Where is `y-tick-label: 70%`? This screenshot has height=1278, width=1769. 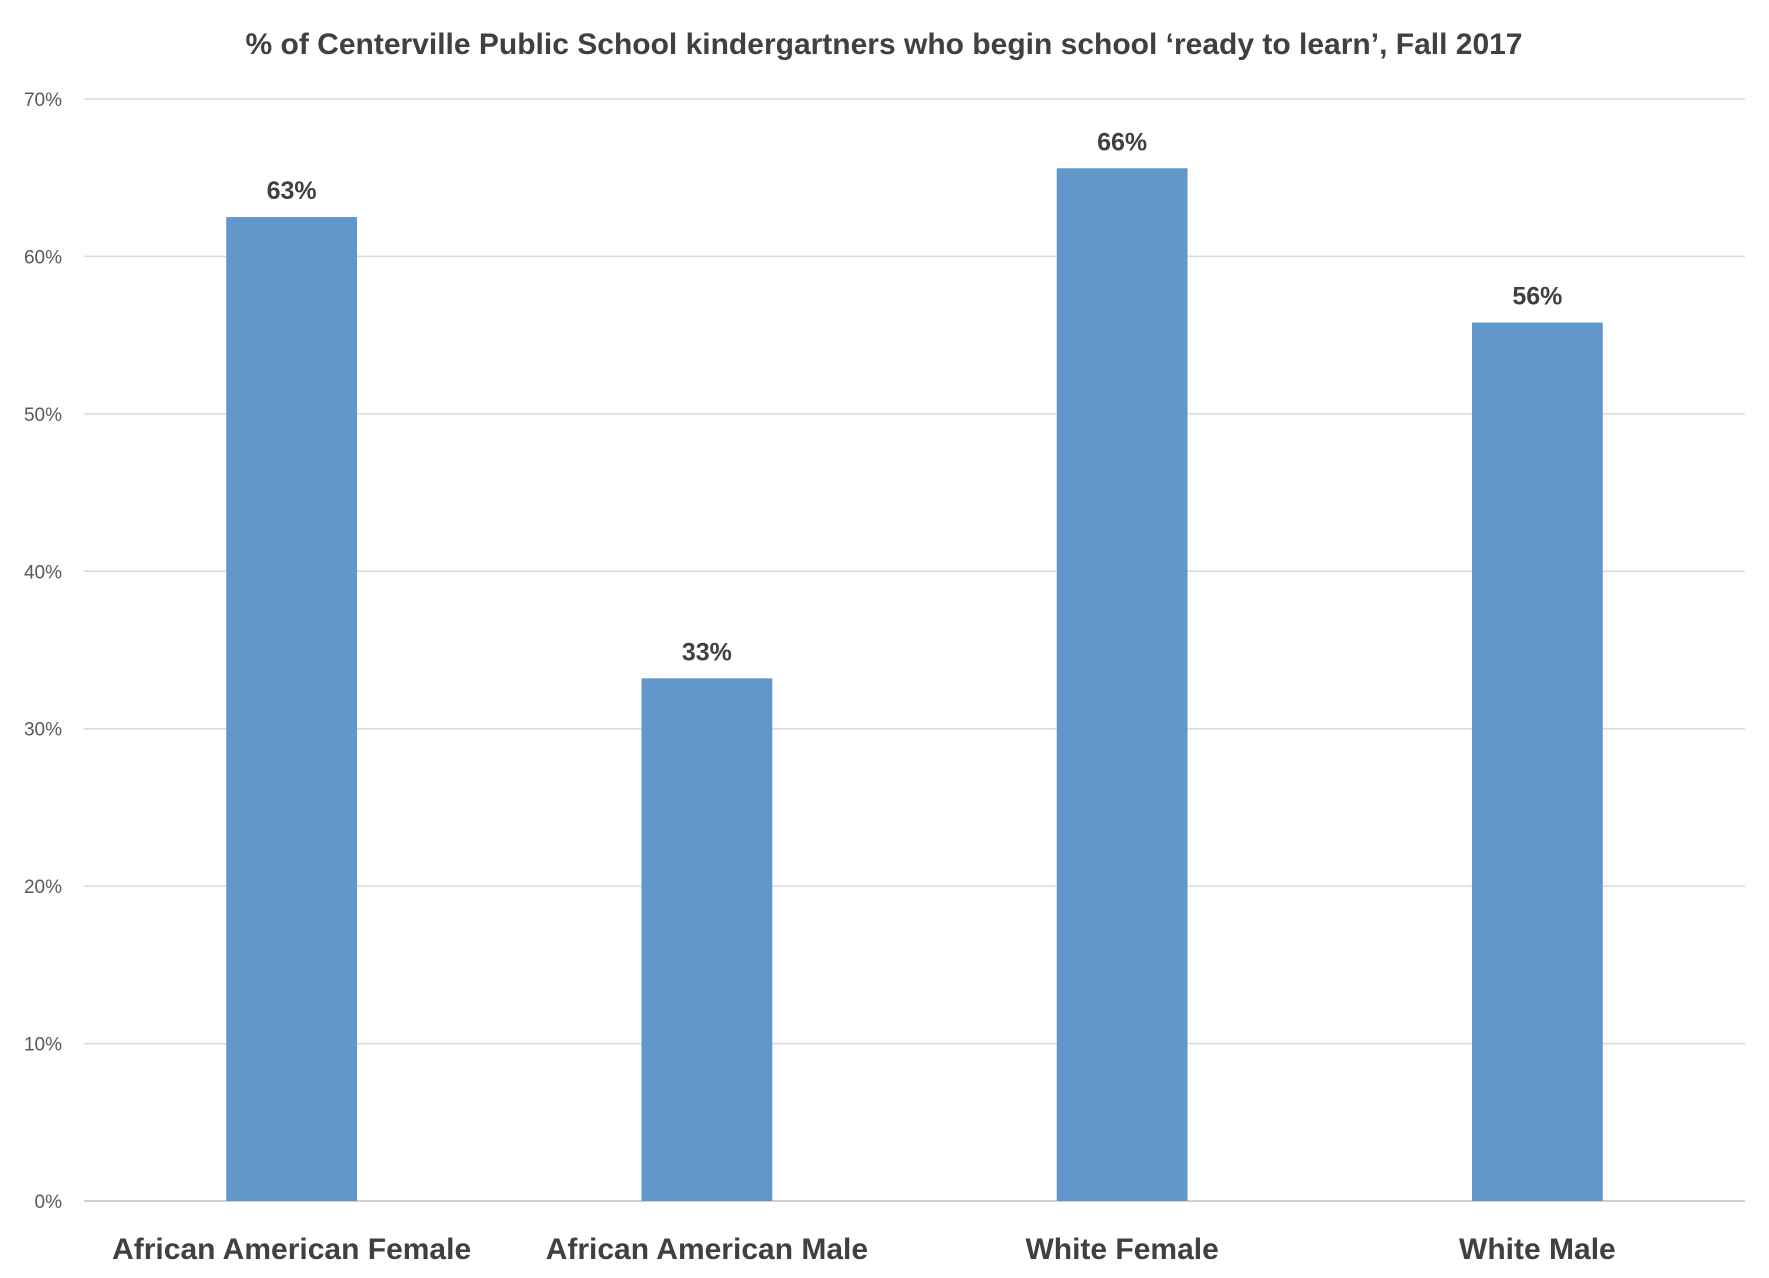
y-tick-label: 70% is located at coordinates (43, 100).